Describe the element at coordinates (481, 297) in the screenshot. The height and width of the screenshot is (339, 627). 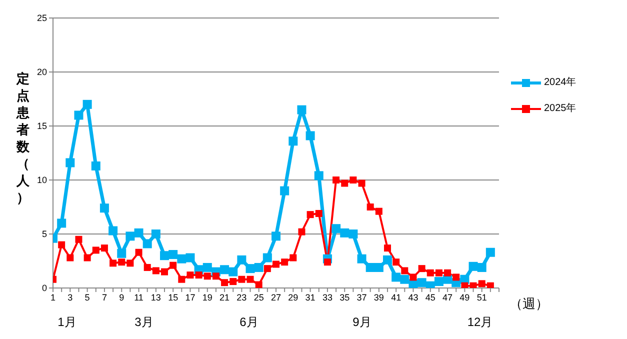
I see `x-tick-label: 51` at that location.